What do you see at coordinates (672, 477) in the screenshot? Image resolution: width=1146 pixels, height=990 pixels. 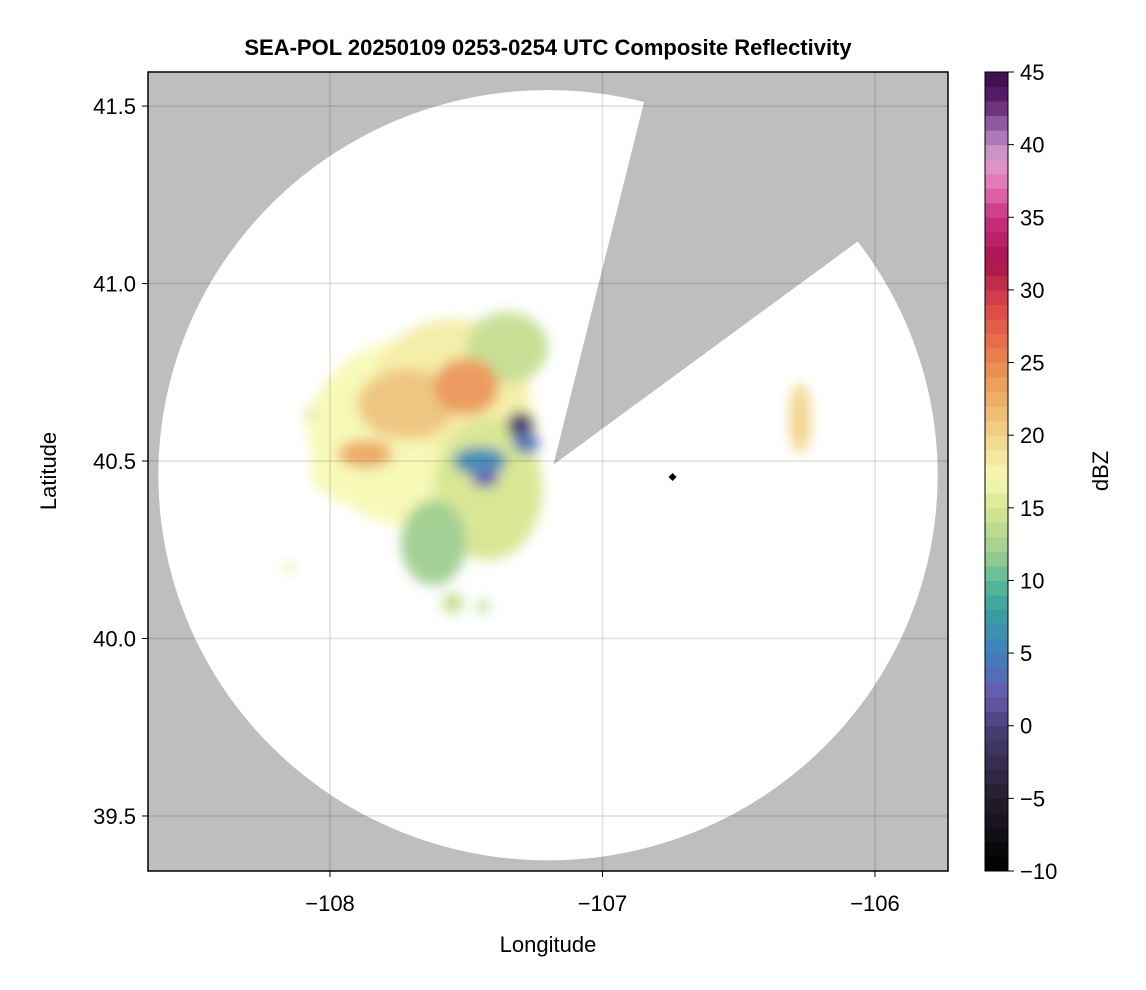 I see `radar-site-marker` at bounding box center [672, 477].